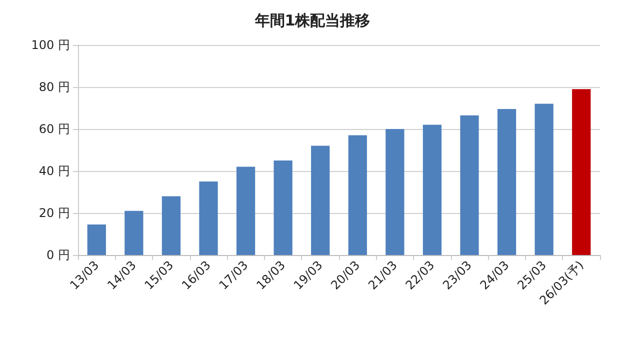 This screenshot has width=625, height=347. What do you see at coordinates (58, 255) in the screenshot?
I see `y-tick-label: 0 円` at bounding box center [58, 255].